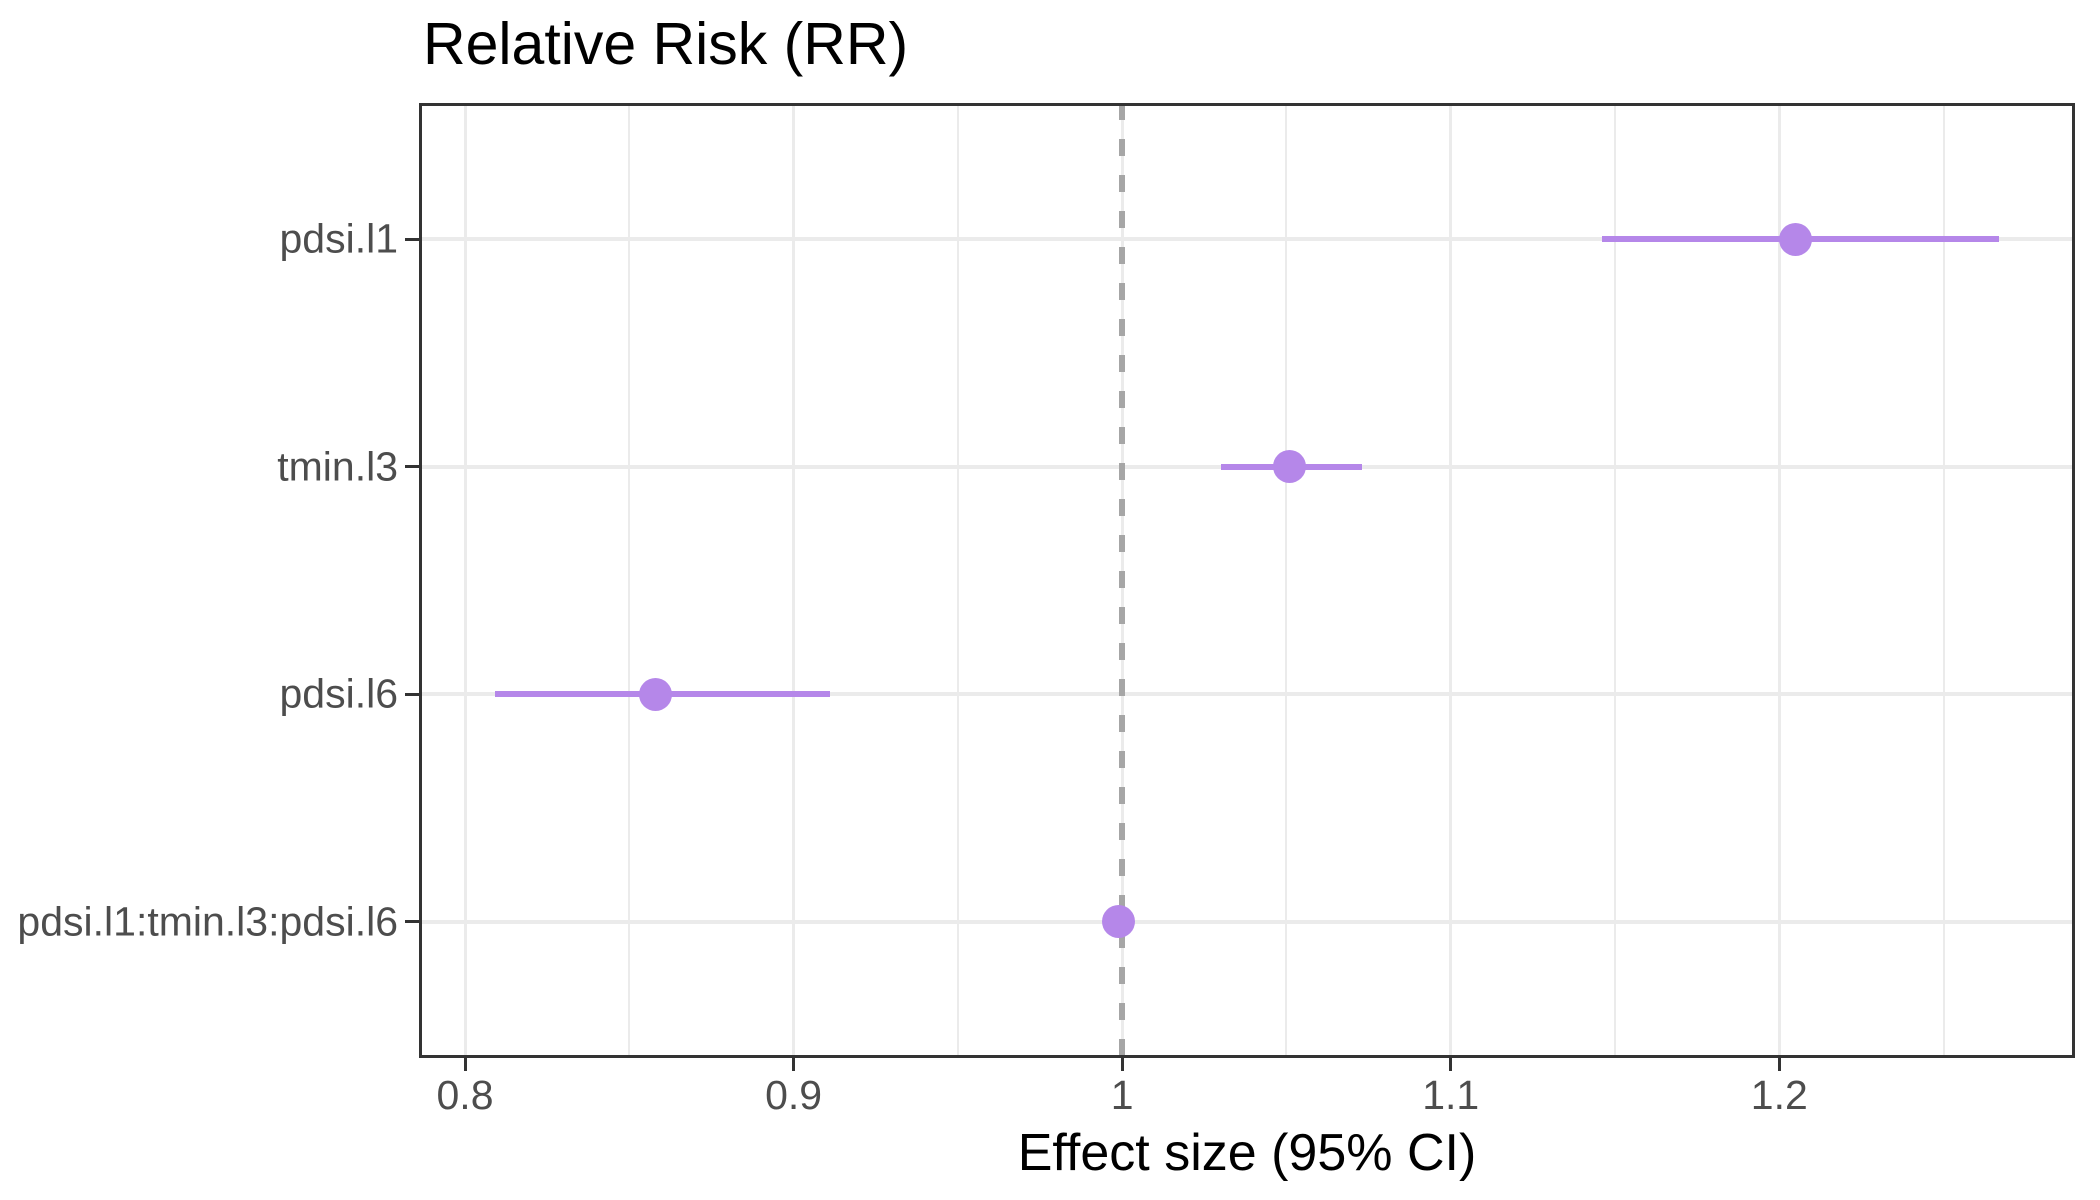 The height and width of the screenshot is (1200, 2100). Describe the element at coordinates (338, 693) in the screenshot. I see `y-axis-label: pdsi.l6` at that location.